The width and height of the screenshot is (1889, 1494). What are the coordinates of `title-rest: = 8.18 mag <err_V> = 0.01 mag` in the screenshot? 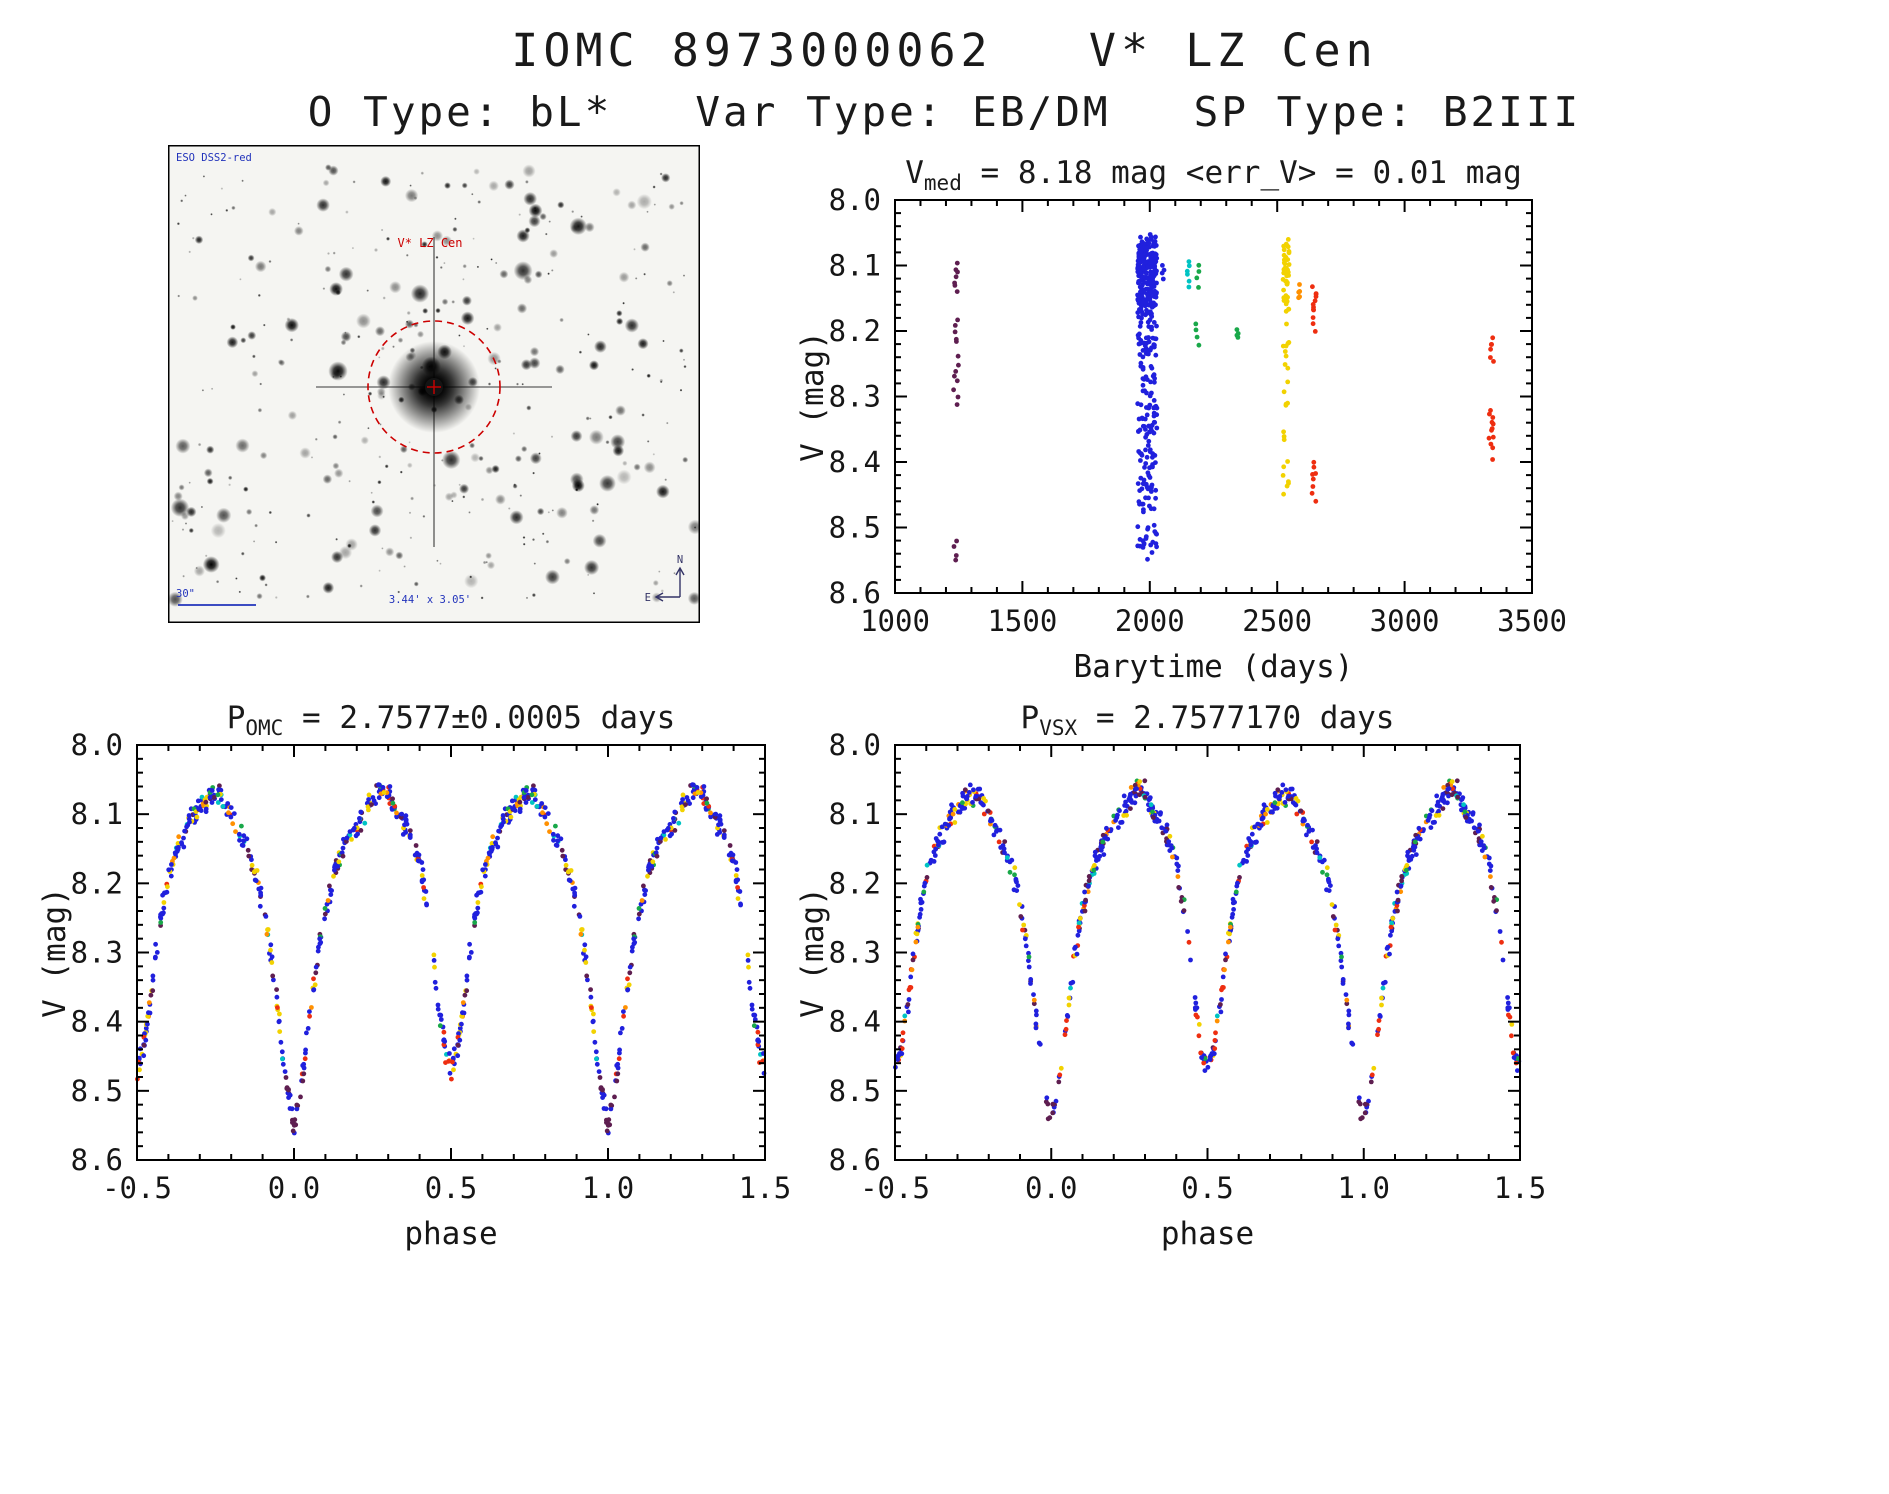 It's located at (1241, 173).